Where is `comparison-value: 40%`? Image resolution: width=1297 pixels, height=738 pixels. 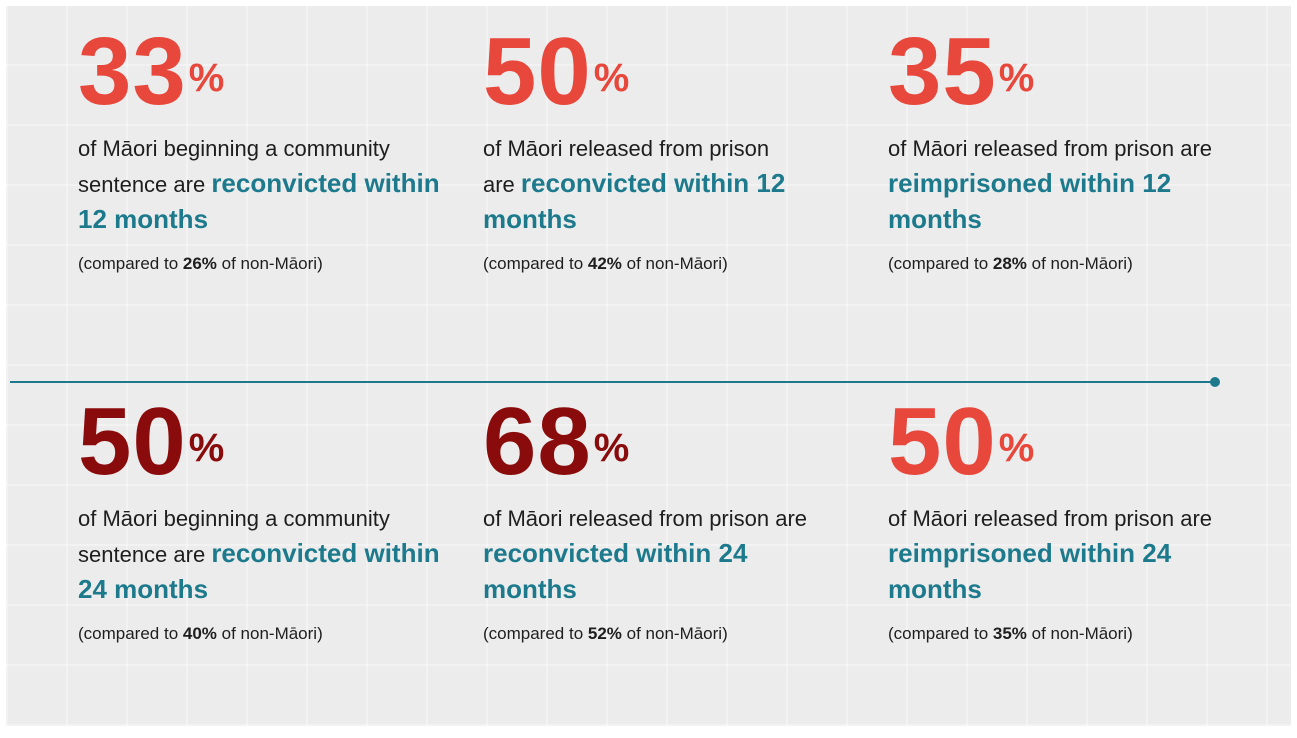
comparison-value: 40% is located at coordinates (199, 633).